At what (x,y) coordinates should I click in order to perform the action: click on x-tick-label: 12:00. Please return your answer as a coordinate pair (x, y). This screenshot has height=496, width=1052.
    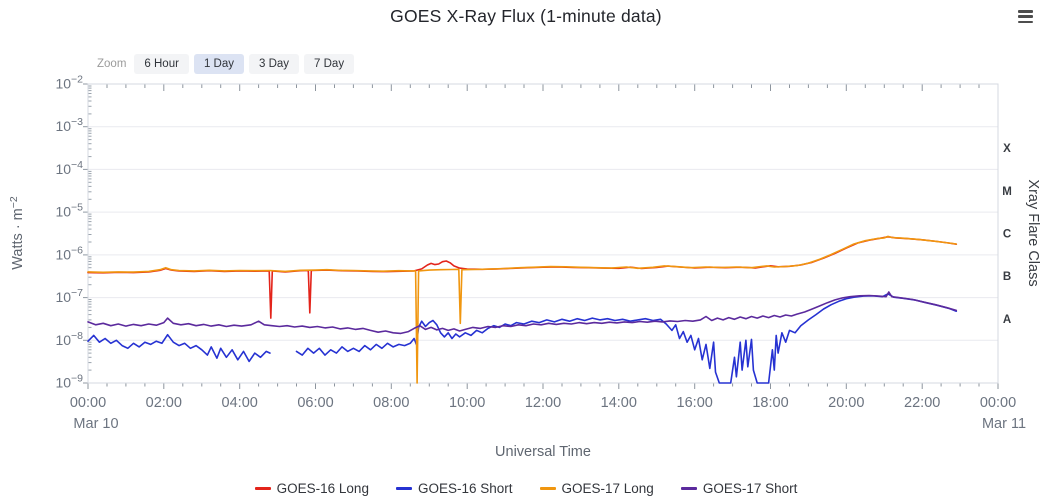
    Looking at the image, I should click on (543, 403).